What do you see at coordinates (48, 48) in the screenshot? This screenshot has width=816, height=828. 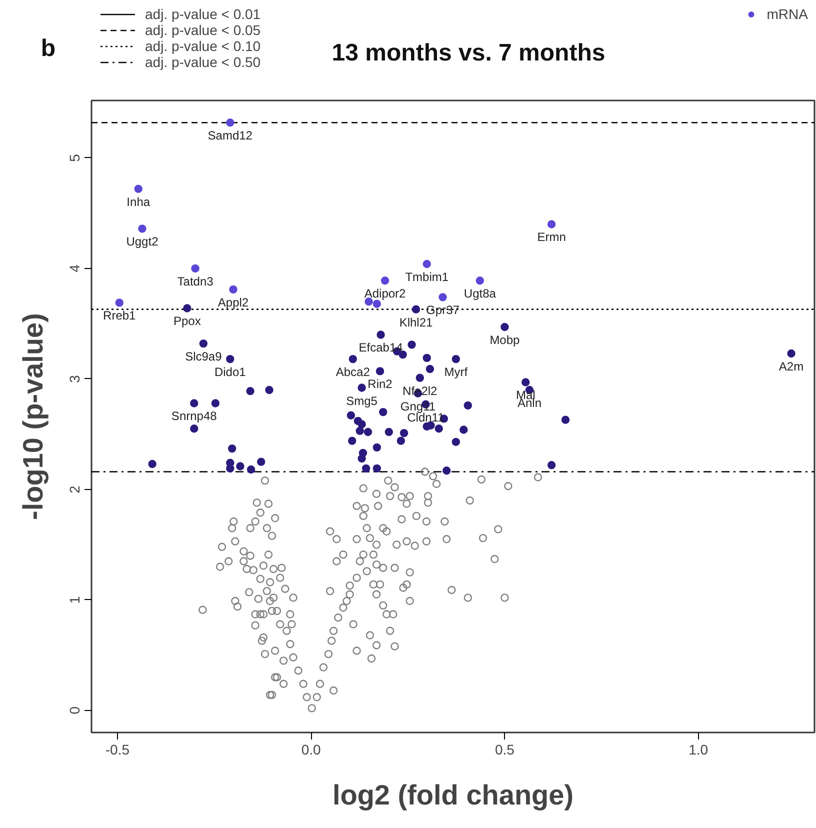 I see `text: b` at bounding box center [48, 48].